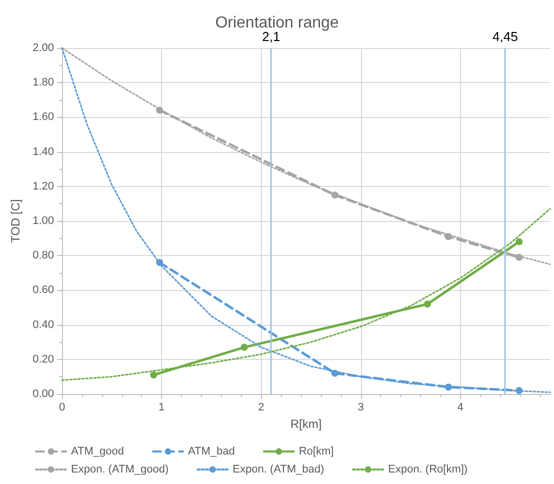  What do you see at coordinates (15, 221) in the screenshot?
I see `y-axis-title: TOD [C]` at bounding box center [15, 221].